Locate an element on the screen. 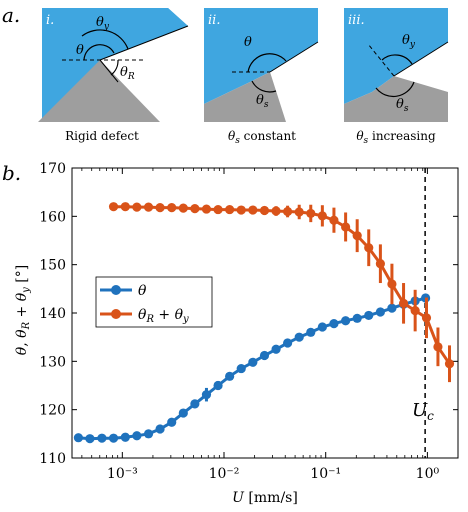 The image size is (468, 512). panel-a-label: a. is located at coordinates (11, 15).